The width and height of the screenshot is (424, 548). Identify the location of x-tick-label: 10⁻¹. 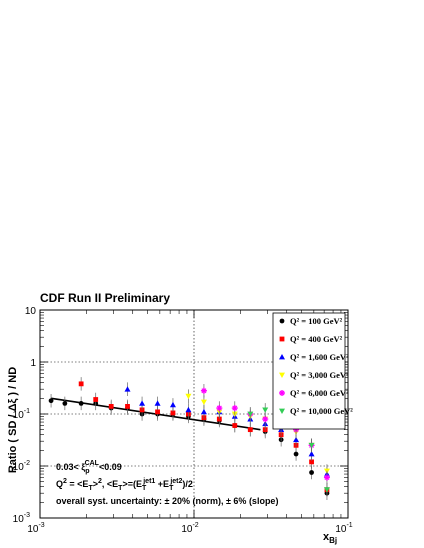
(343, 528).